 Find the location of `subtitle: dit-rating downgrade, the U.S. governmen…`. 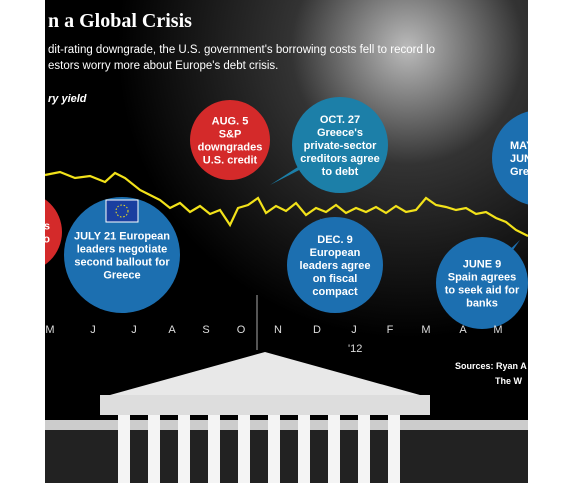

subtitle: dit-rating downgrade, the U.S. governmen… is located at coordinates (241, 50).